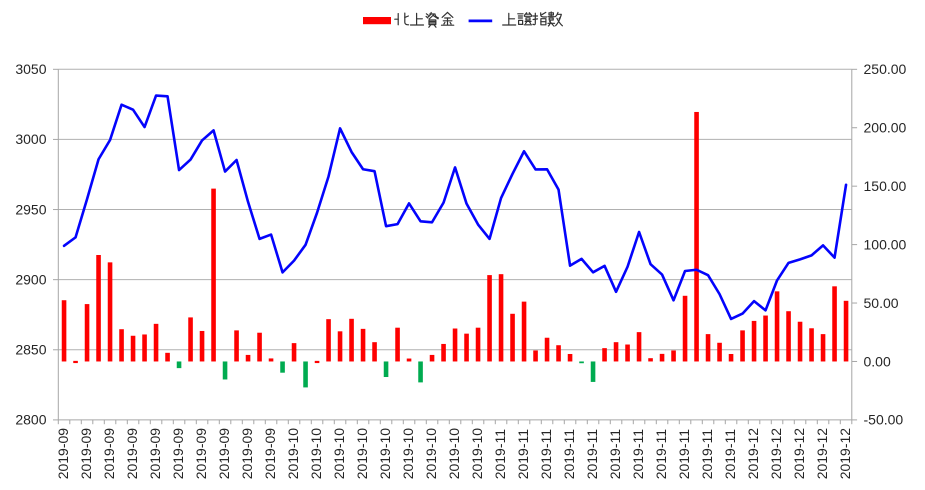 The height and width of the screenshot is (490, 925). I want to click on svg-text: -50.00, so click(884, 420).